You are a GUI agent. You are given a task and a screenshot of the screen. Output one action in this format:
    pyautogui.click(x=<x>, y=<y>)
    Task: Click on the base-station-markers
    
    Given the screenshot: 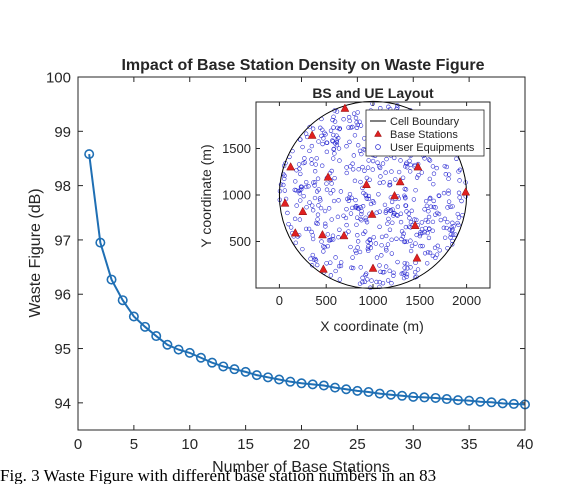 What is the action you would take?
    pyautogui.click(x=375, y=188)
    